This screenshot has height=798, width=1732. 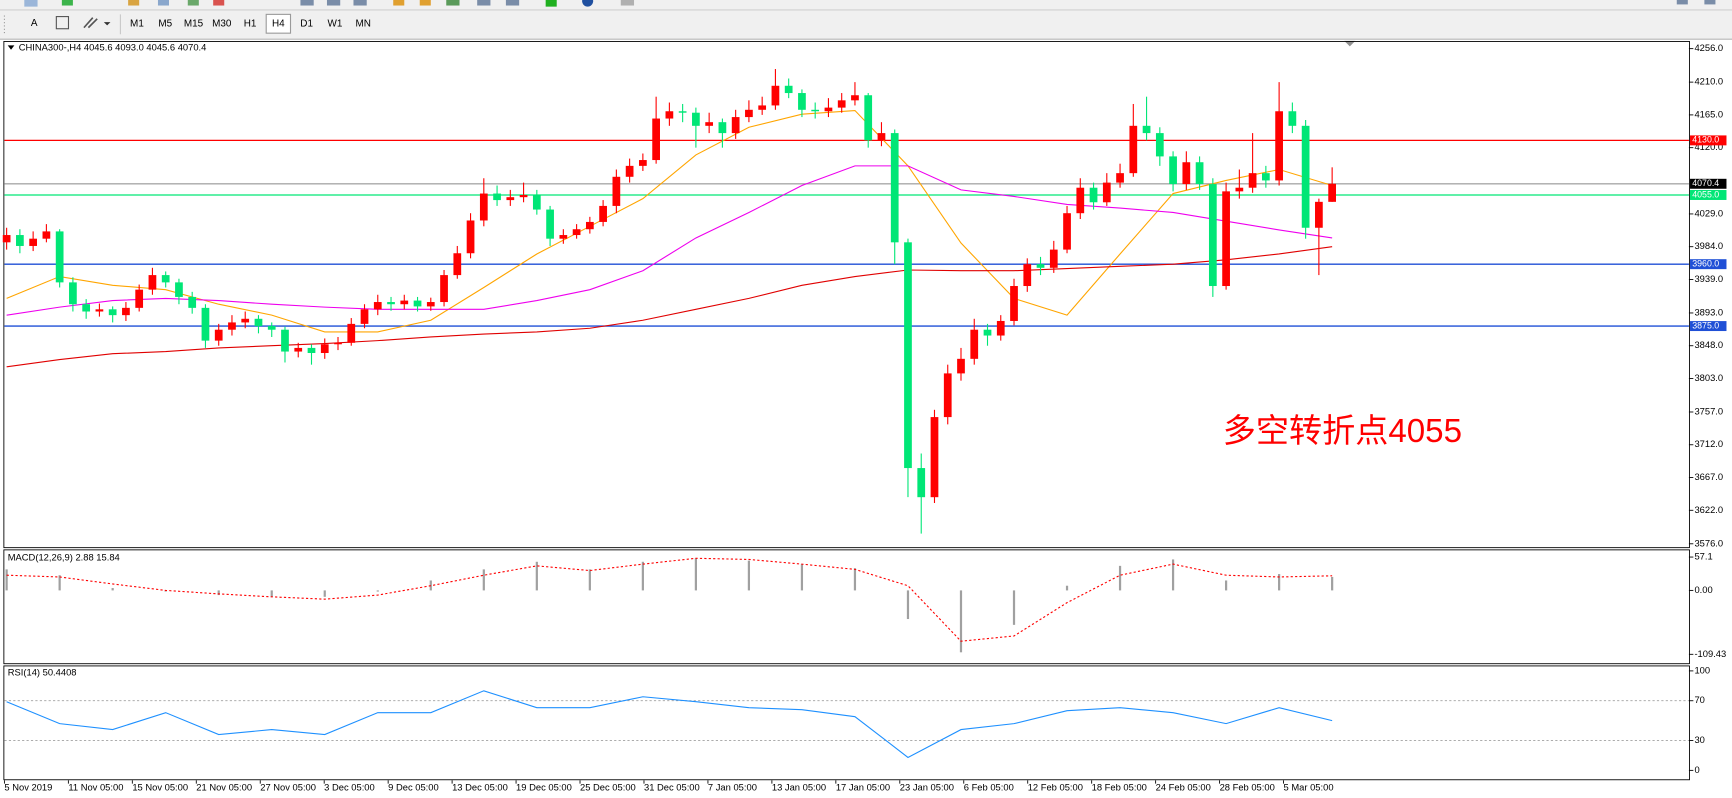 What do you see at coordinates (42, 672) in the screenshot?
I see `rsi-title: RSI(14) 50.4408` at bounding box center [42, 672].